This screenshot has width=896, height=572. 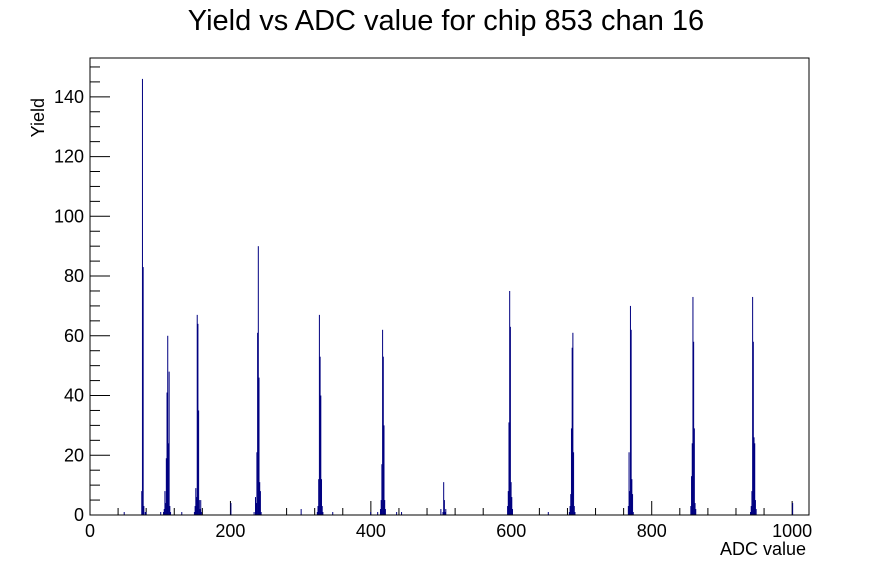 I want to click on y-tick-label: 80, so click(x=74, y=276).